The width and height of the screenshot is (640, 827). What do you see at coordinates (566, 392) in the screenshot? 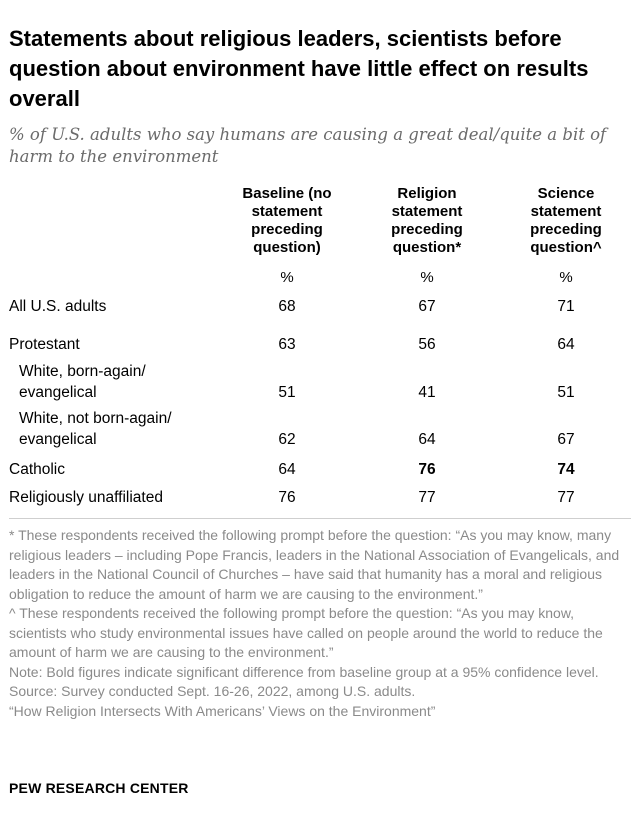
I see `cell-r3-c3: 51` at bounding box center [566, 392].